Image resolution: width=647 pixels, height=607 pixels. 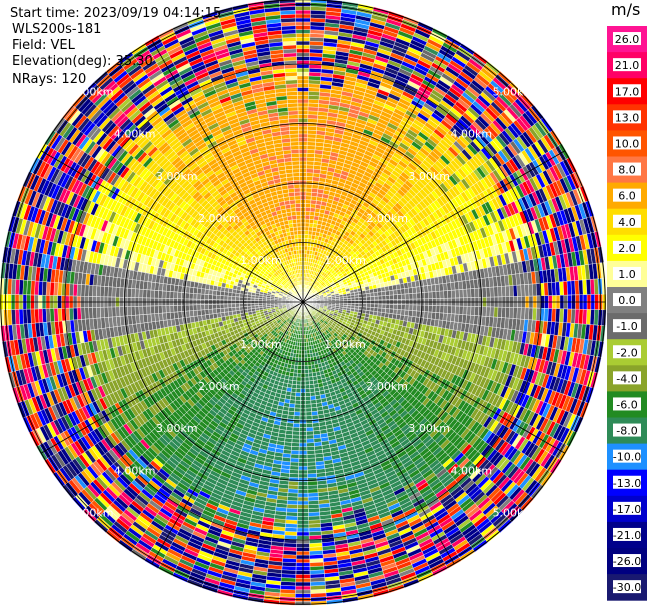 I want to click on colorbar-tick-label: -30.0, so click(x=627, y=587).